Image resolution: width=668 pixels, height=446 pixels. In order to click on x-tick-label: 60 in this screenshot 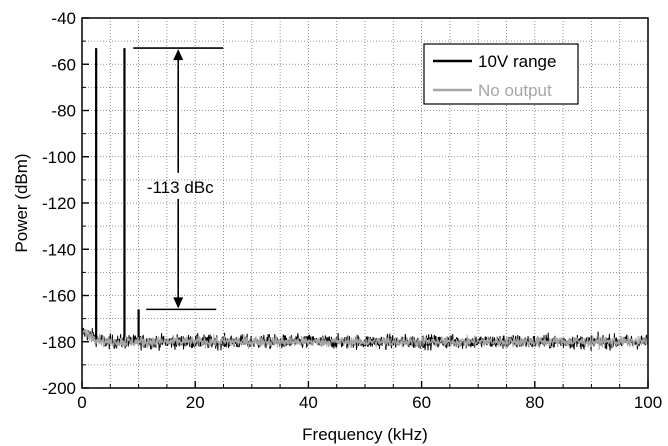, I will do `click(421, 402)`.